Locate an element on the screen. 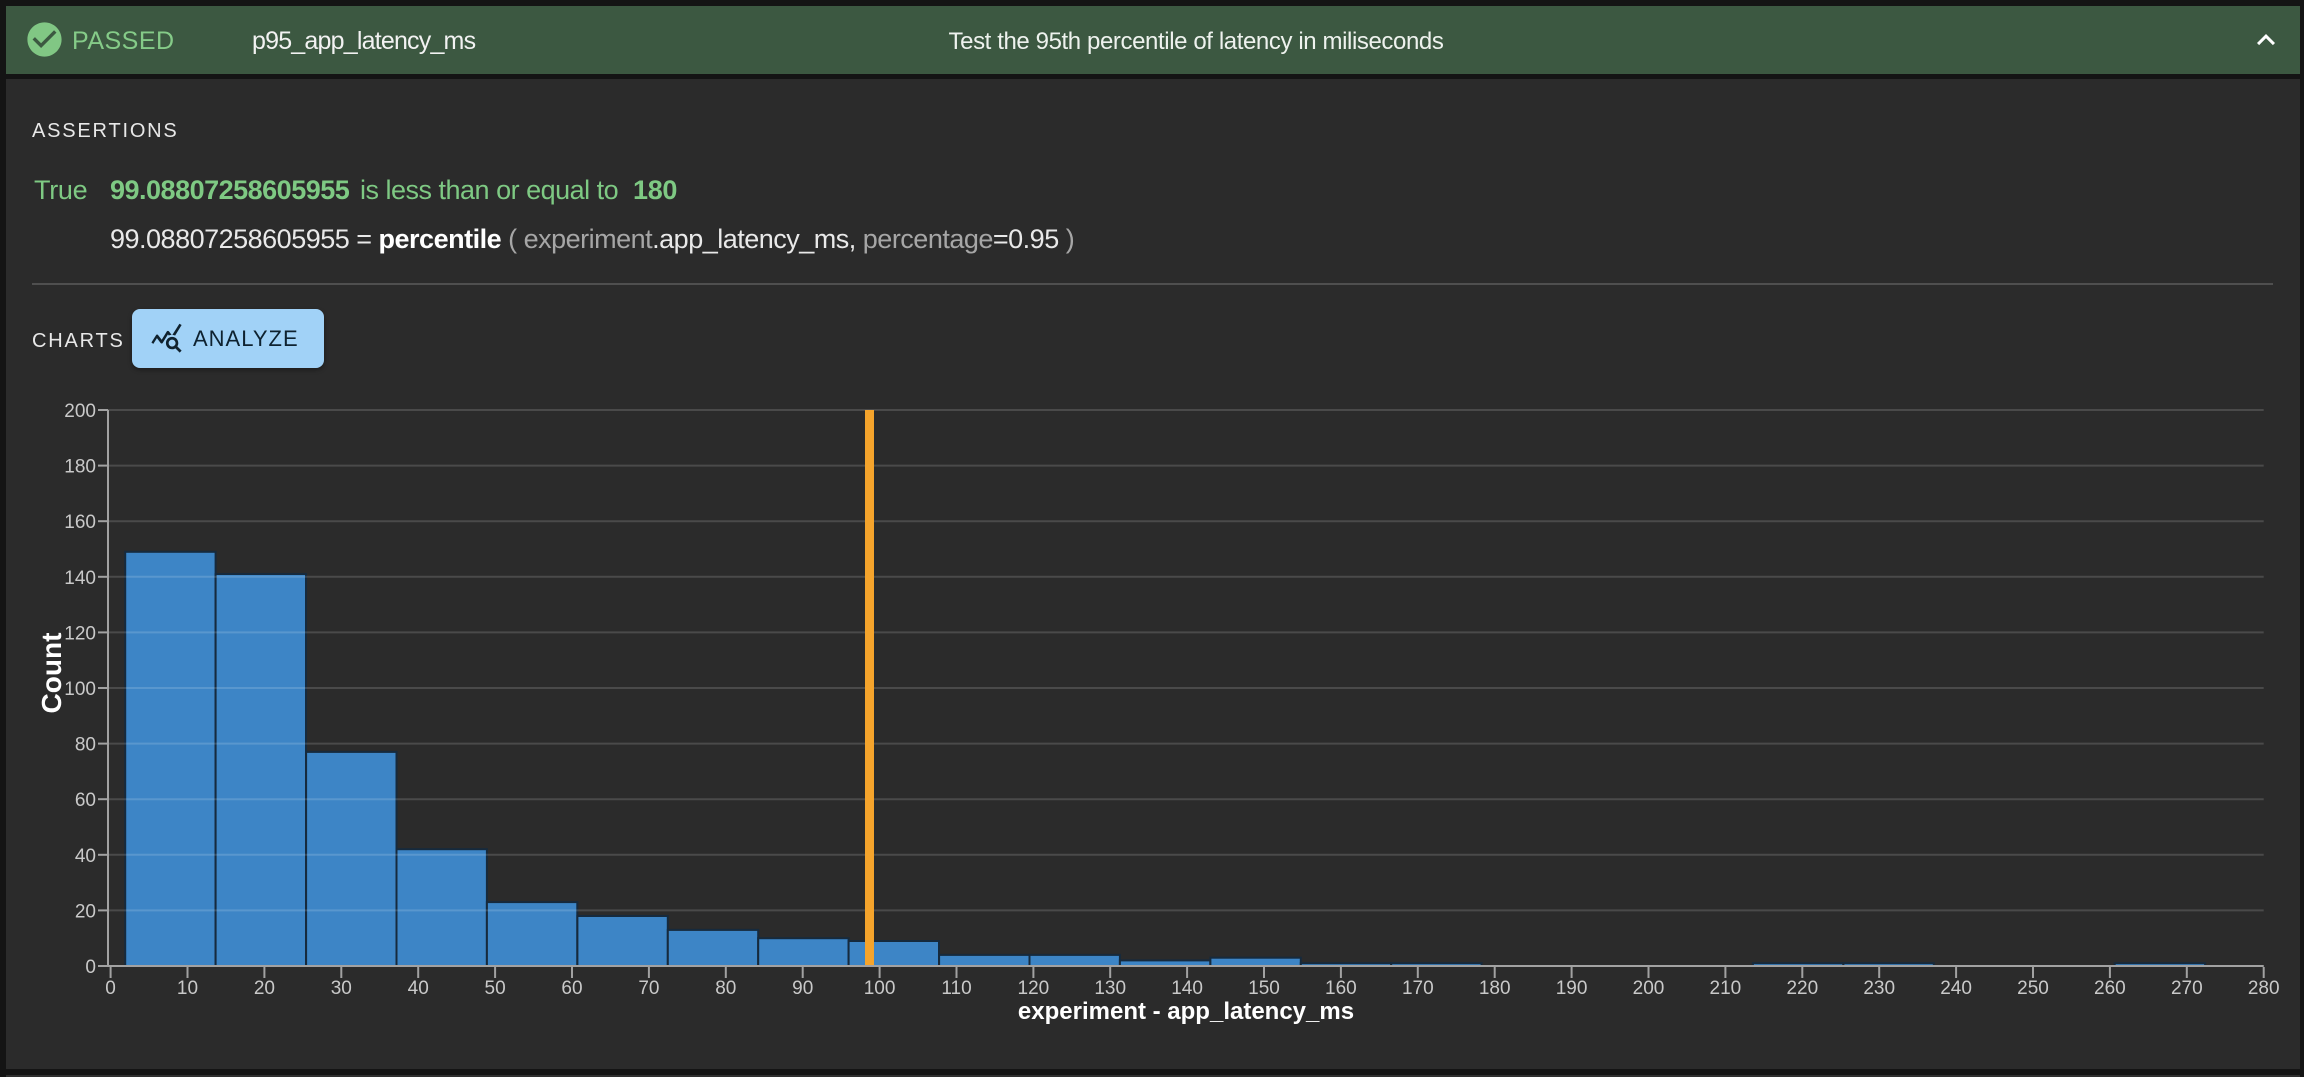 Image resolution: width=2304 pixels, height=1077 pixels. svg-text: 260 is located at coordinates (2110, 988).